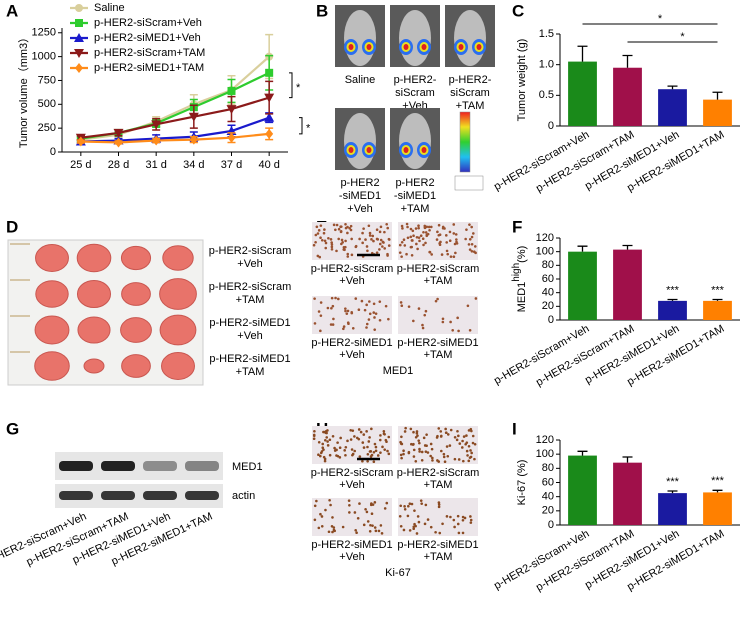 The image size is (750, 620). Describe the element at coordinates (360, 38) in the screenshot. I see `mouse-body` at that location.